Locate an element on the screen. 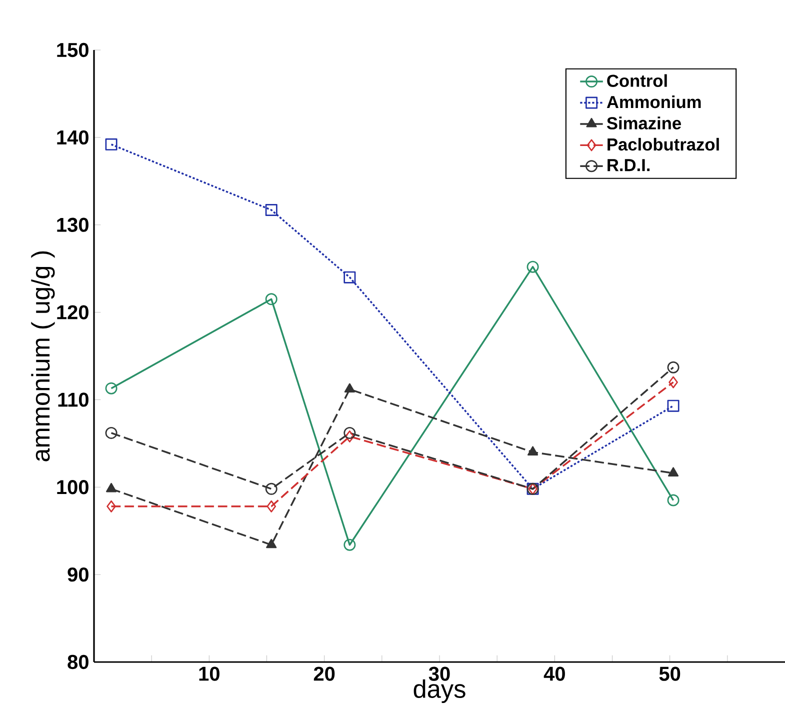 The width and height of the screenshot is (785, 726). y-axis-title: ammonium ( ug/g ) is located at coordinates (43, 356).